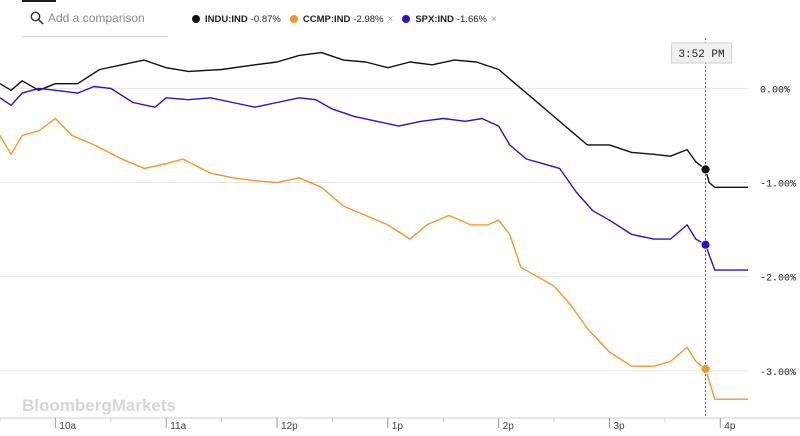  What do you see at coordinates (705, 244) in the screenshot?
I see `cursor-marker-spx` at bounding box center [705, 244].